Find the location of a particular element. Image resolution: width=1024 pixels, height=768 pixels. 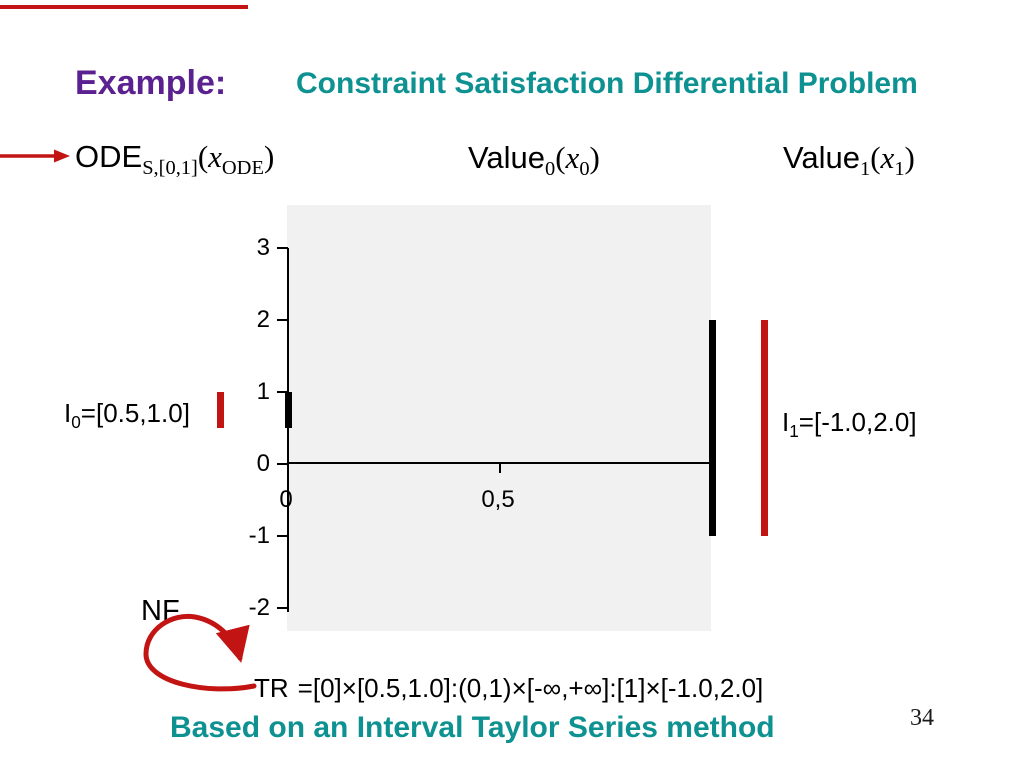

value1-variable-subscript: 1 is located at coordinates (899, 169).